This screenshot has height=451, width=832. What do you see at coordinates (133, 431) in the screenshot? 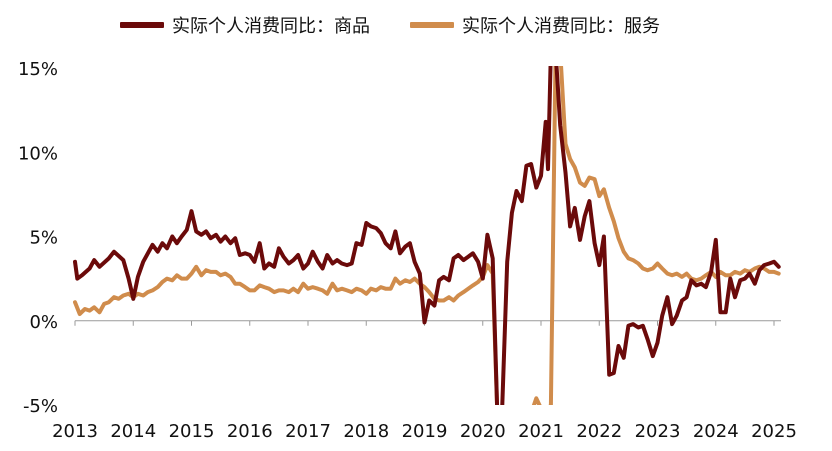
I see `x-tick-label: 2014` at bounding box center [133, 431].